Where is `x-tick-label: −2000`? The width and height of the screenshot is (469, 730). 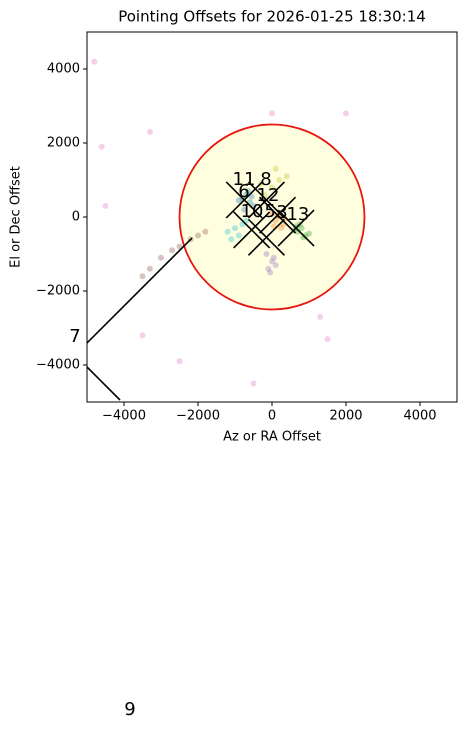 x-tick-label: −2000 is located at coordinates (198, 416).